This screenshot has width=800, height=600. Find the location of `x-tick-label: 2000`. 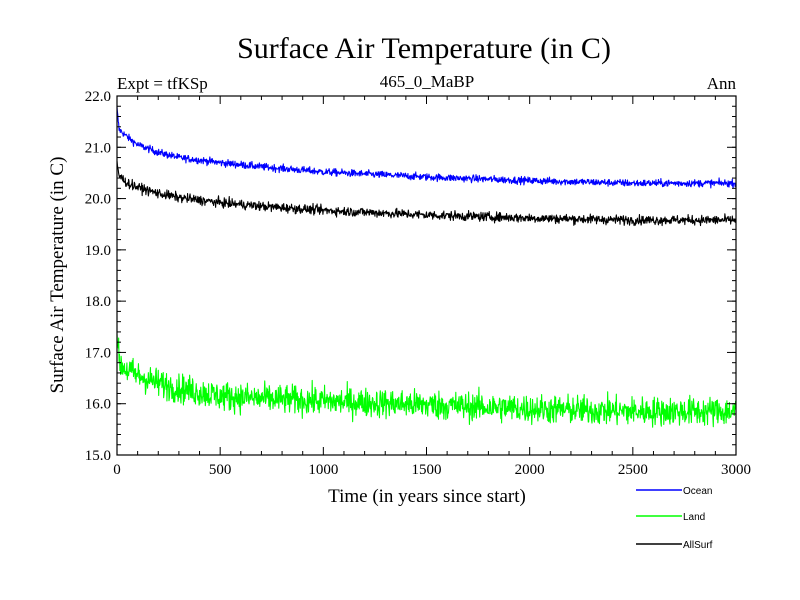

x-tick-label: 2000 is located at coordinates (530, 470).